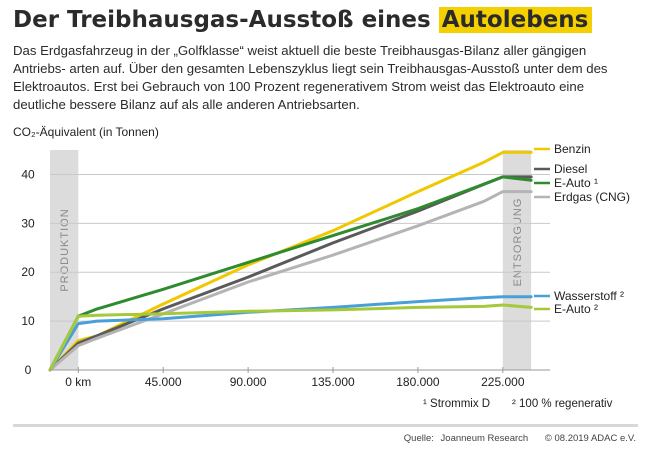  What do you see at coordinates (163, 382) in the screenshot?
I see `x-tick-label: 45.000` at bounding box center [163, 382].